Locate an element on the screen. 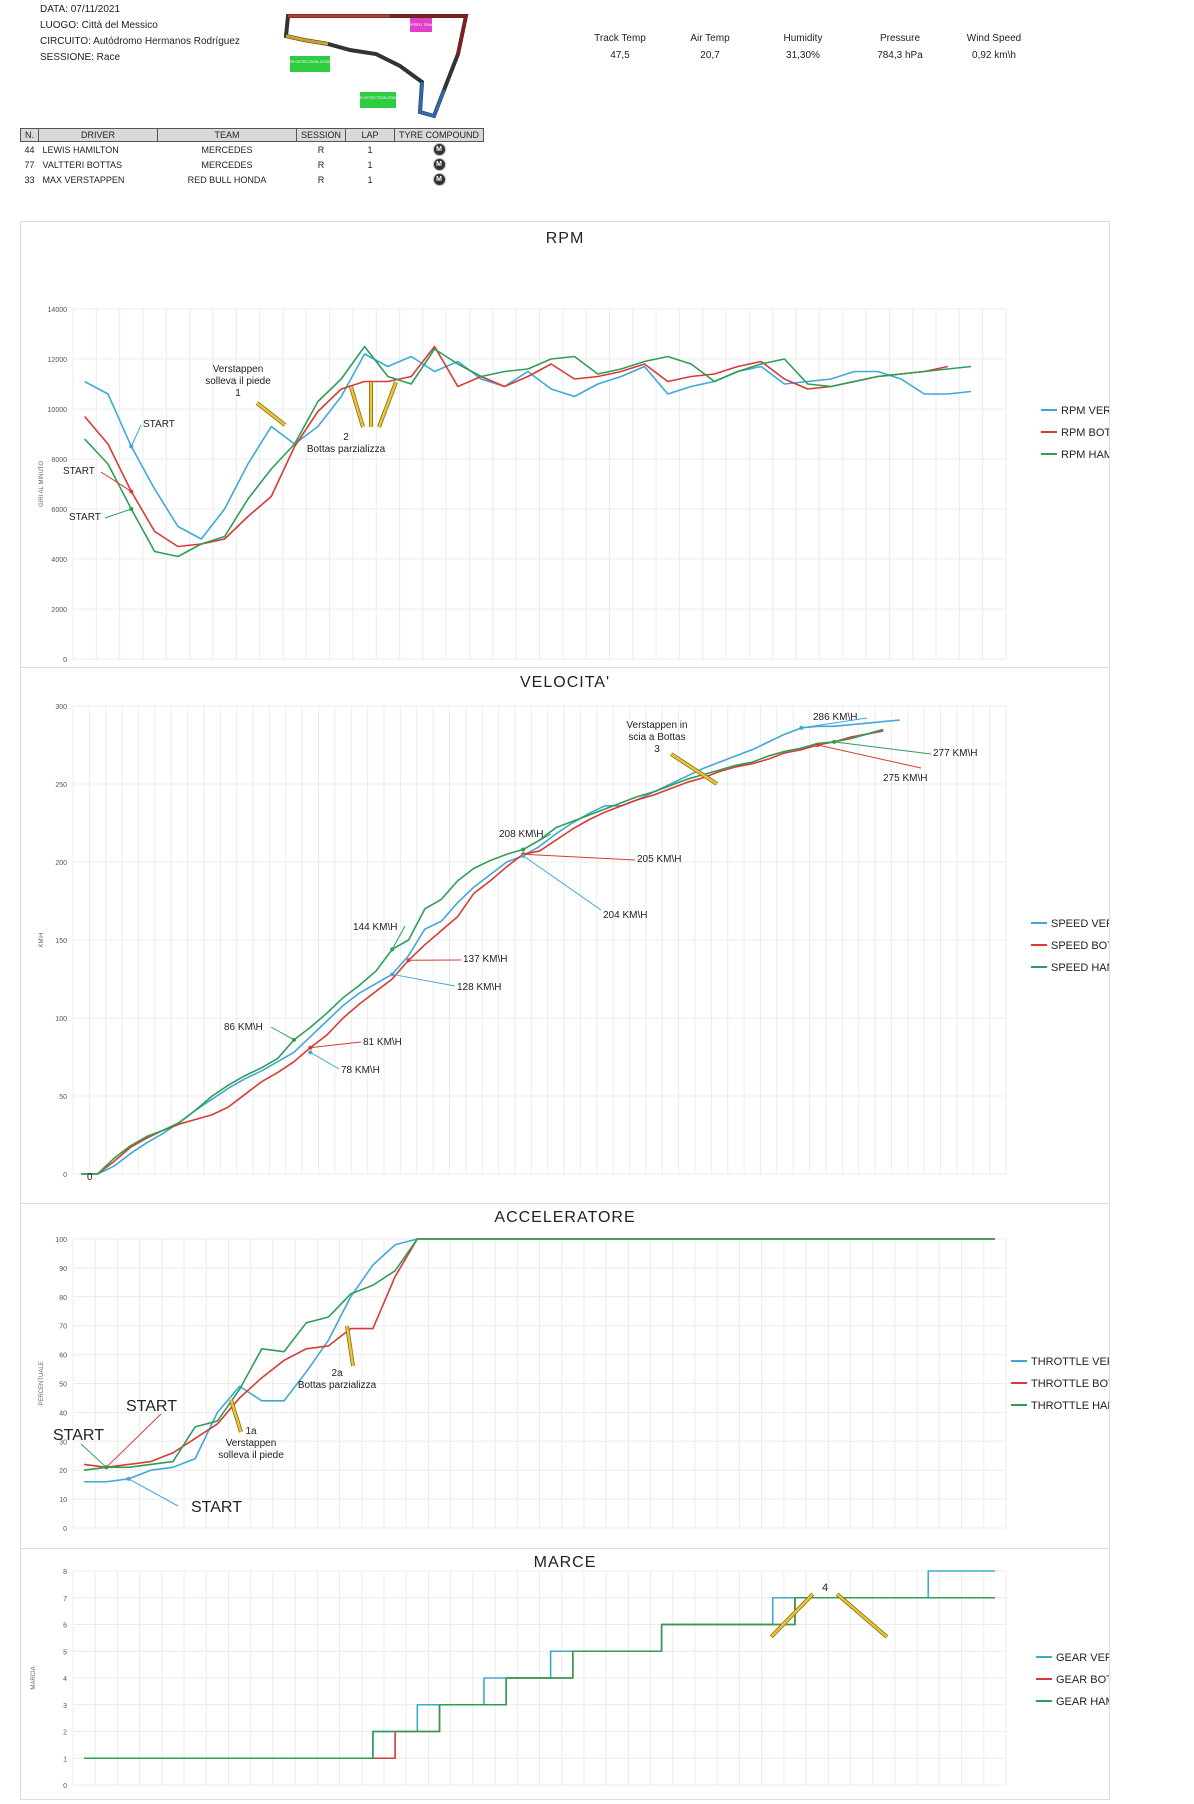 This screenshot has height=1804, width=1194. weather-value: 31,30% is located at coordinates (803, 55).